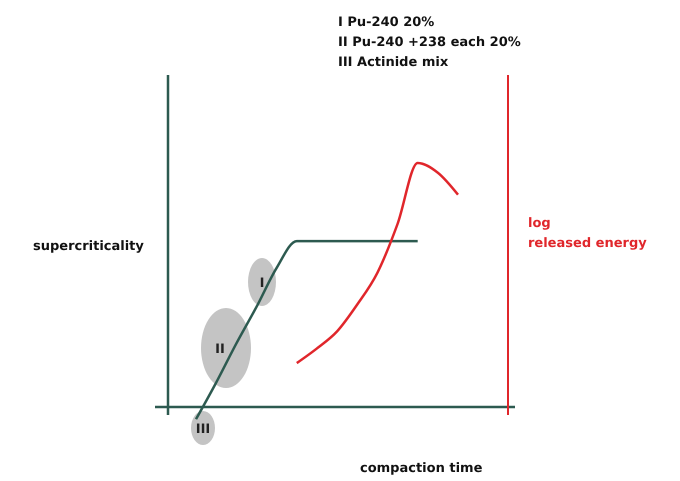 The width and height of the screenshot is (680, 481). I want to click on text: III, so click(203, 429).